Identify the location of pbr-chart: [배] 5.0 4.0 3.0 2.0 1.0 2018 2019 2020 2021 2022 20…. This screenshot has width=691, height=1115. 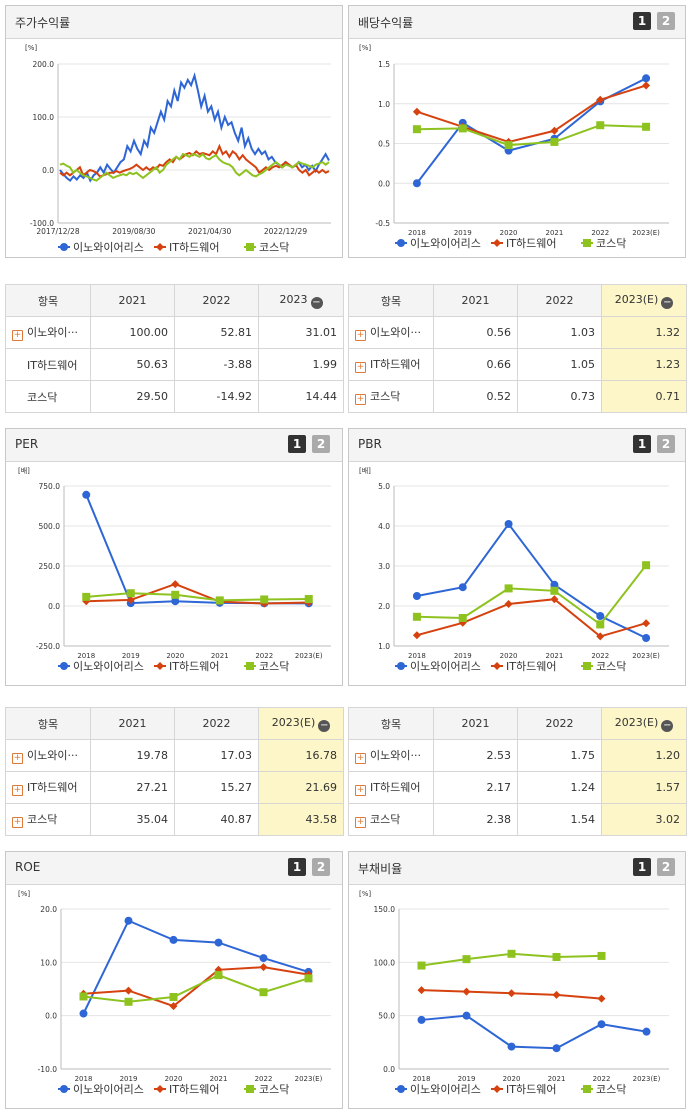
(514, 569).